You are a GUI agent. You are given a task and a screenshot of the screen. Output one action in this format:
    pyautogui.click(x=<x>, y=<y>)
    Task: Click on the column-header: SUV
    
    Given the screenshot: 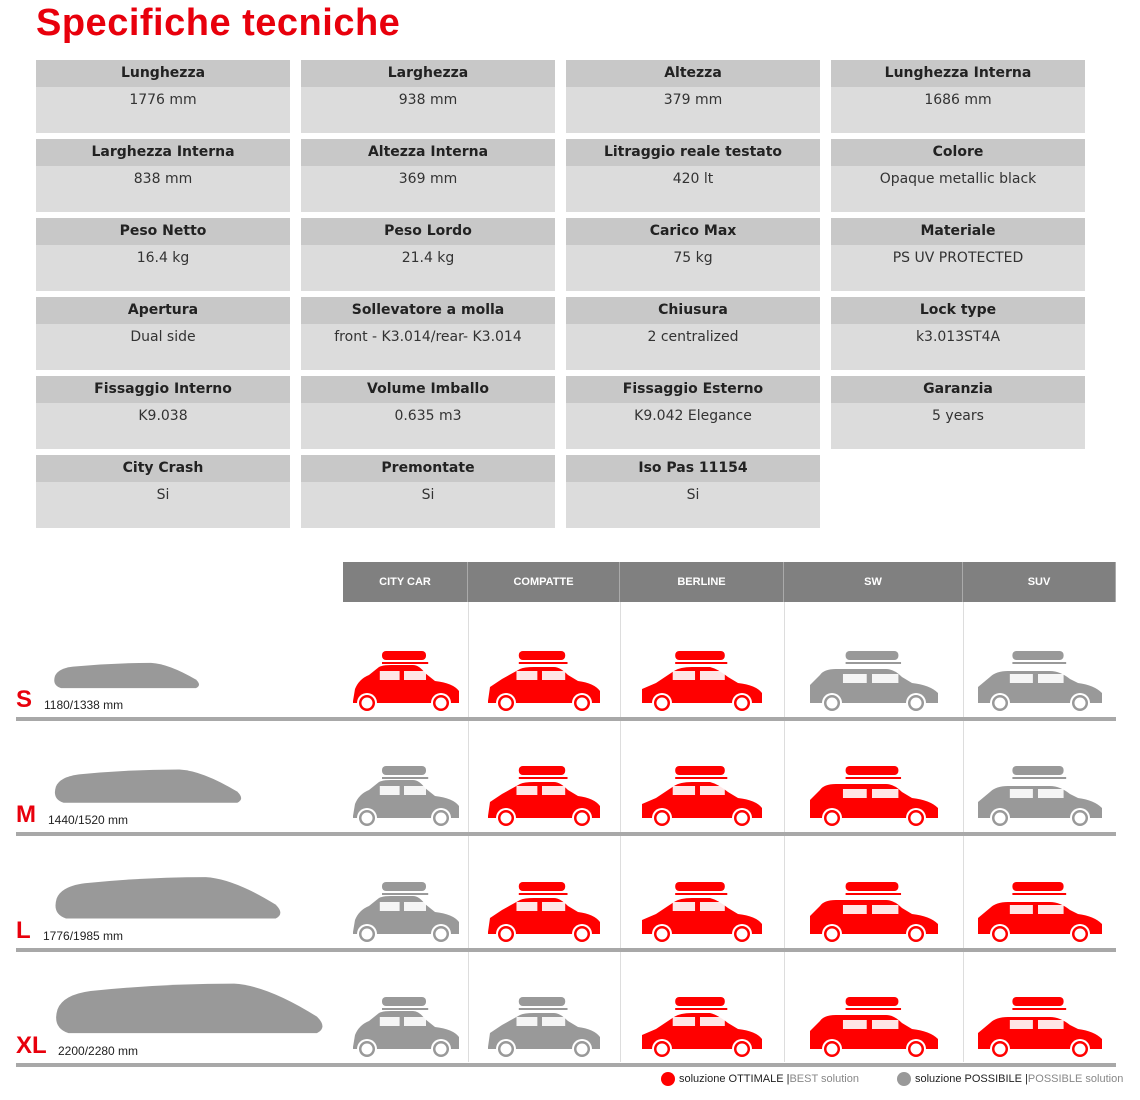 What is the action you would take?
    pyautogui.click(x=1039, y=582)
    